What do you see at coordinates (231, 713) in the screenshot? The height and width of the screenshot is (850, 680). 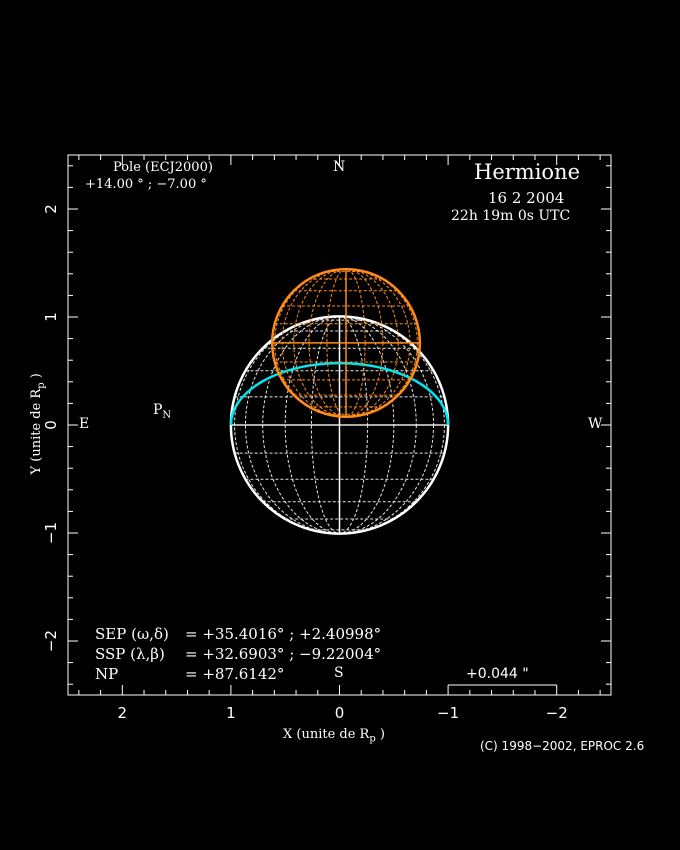 I see `x-tick-label: 1` at bounding box center [231, 713].